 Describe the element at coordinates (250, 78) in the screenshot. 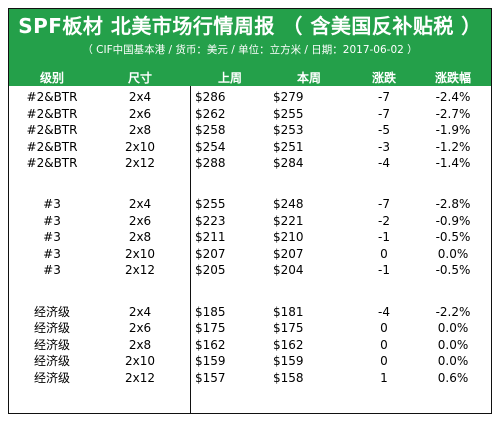

I see `column-header-row: 级别 尺寸 上周 本周 涨跌 涨跌幅` at that location.